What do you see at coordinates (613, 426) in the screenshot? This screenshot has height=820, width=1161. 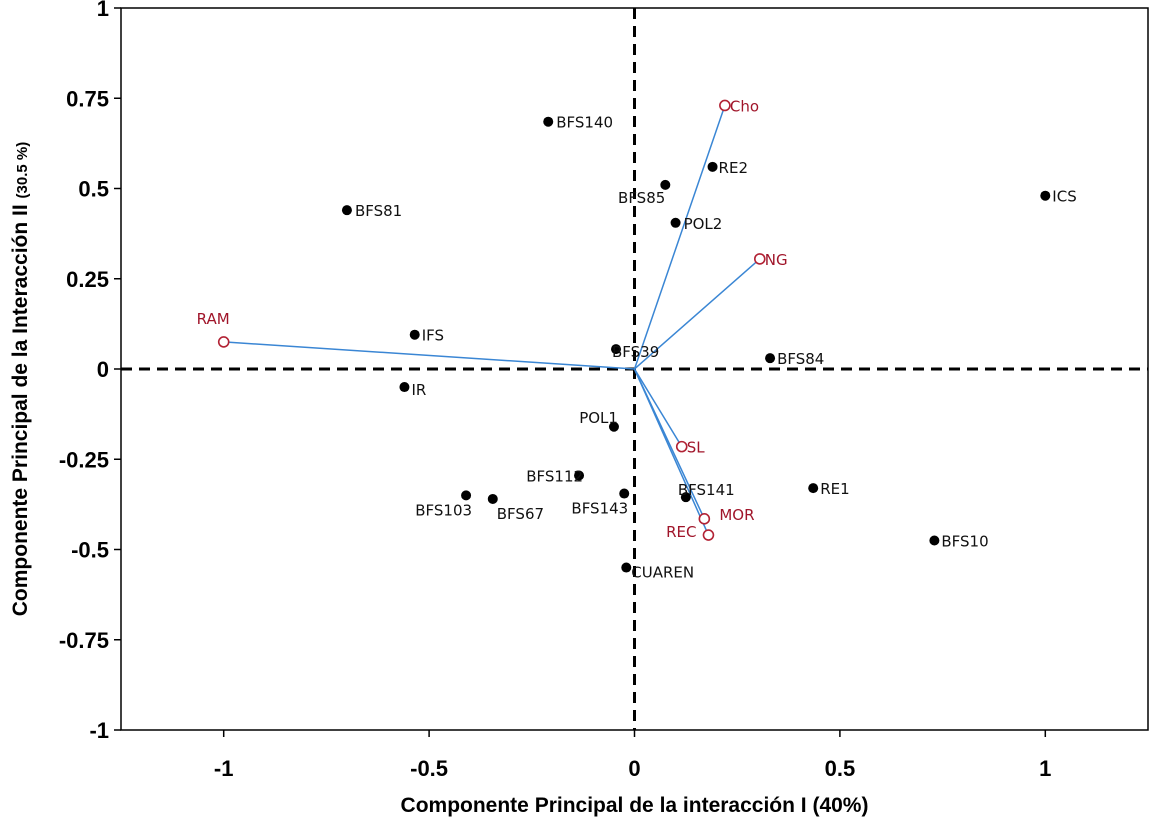 I see `genotype-point-pol1` at bounding box center [613, 426].